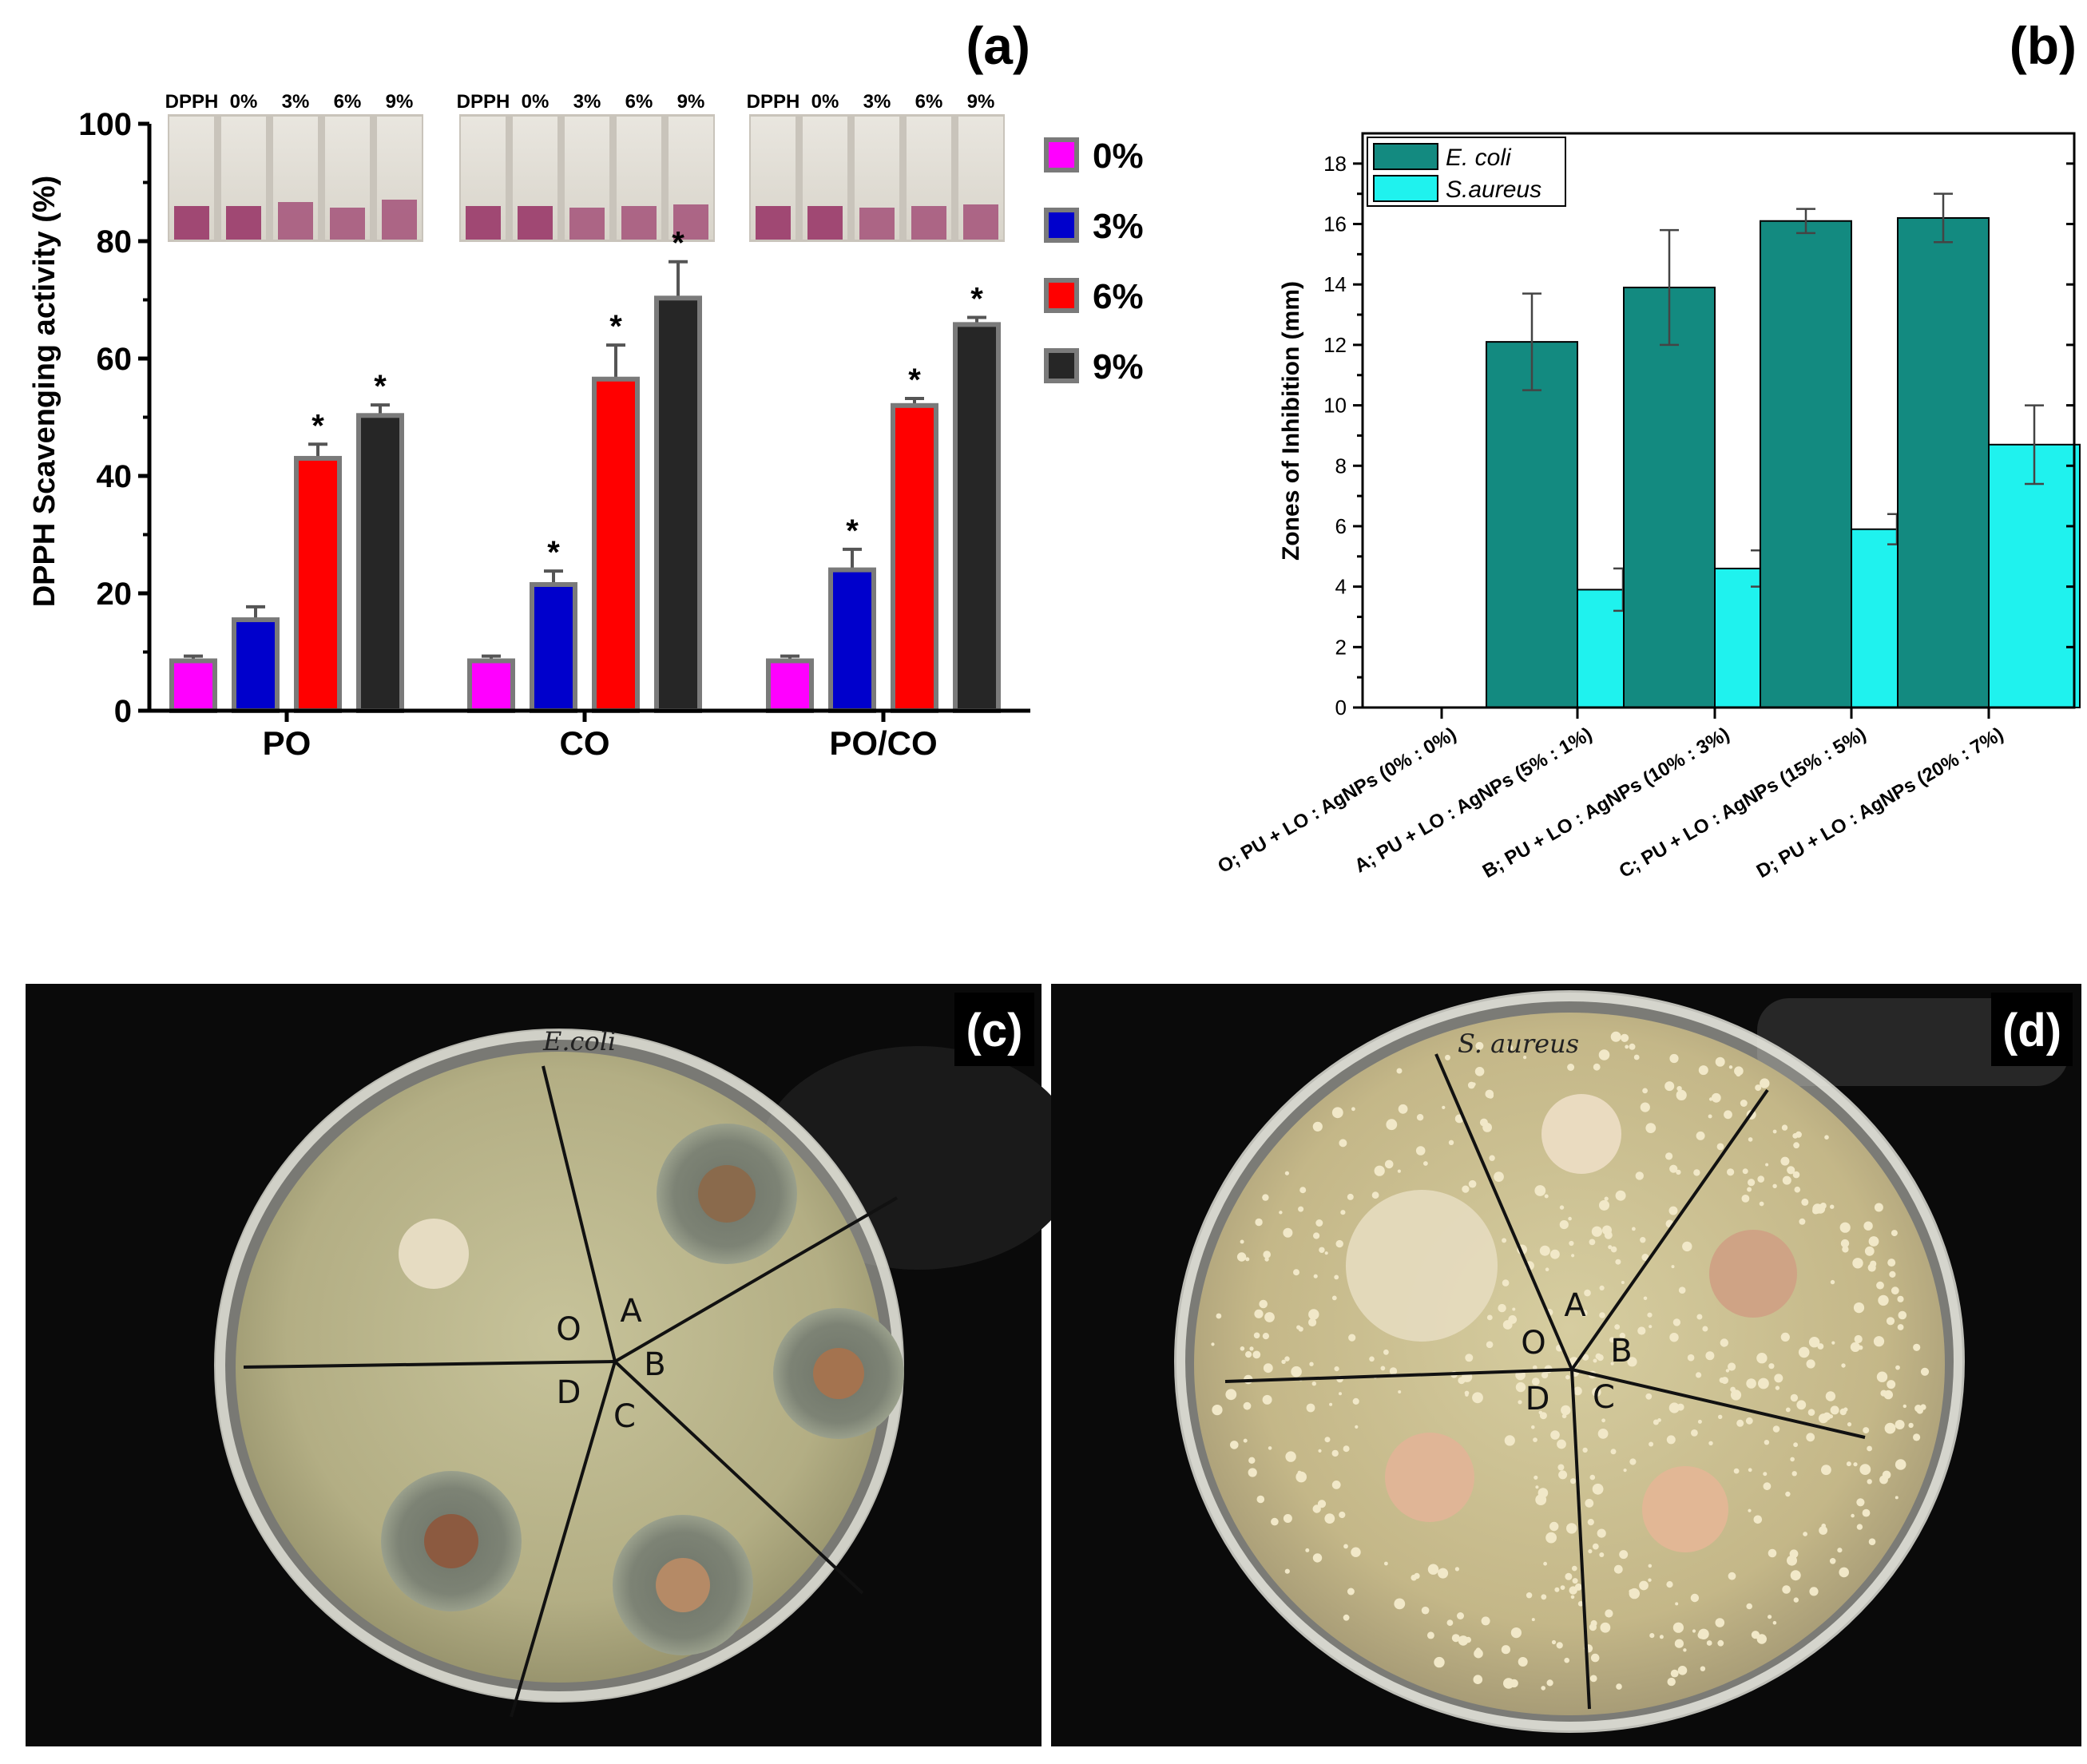 The width and height of the screenshot is (2087, 1764). Describe the element at coordinates (1545, 1381) in the screenshot. I see `sector-lines` at that location.